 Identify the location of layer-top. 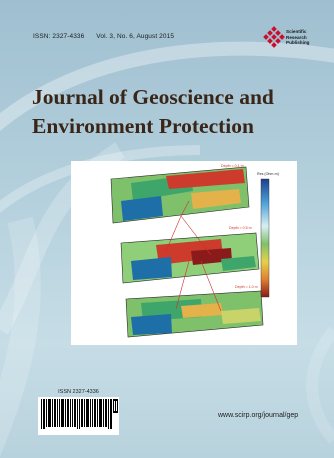
(180, 195).